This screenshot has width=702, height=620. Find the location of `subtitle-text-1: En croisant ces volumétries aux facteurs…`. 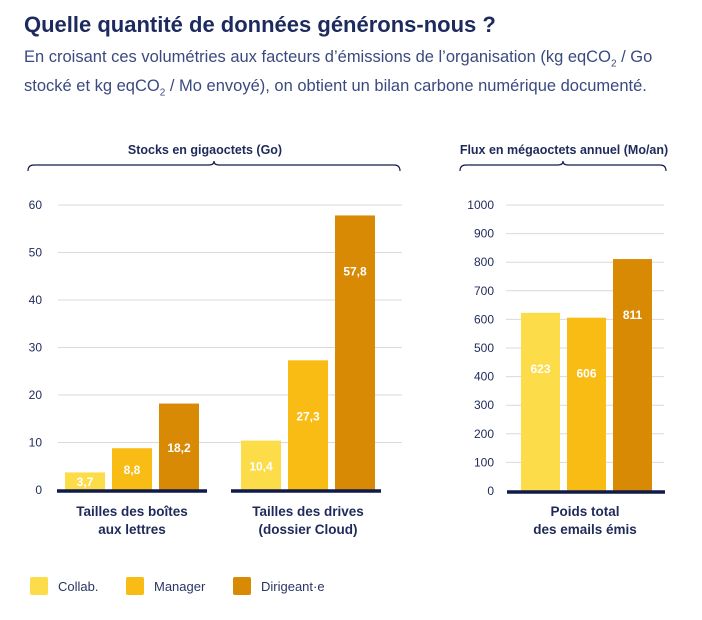

subtitle-text-1: En croisant ces volumétries aux facteurs… is located at coordinates (317, 57).